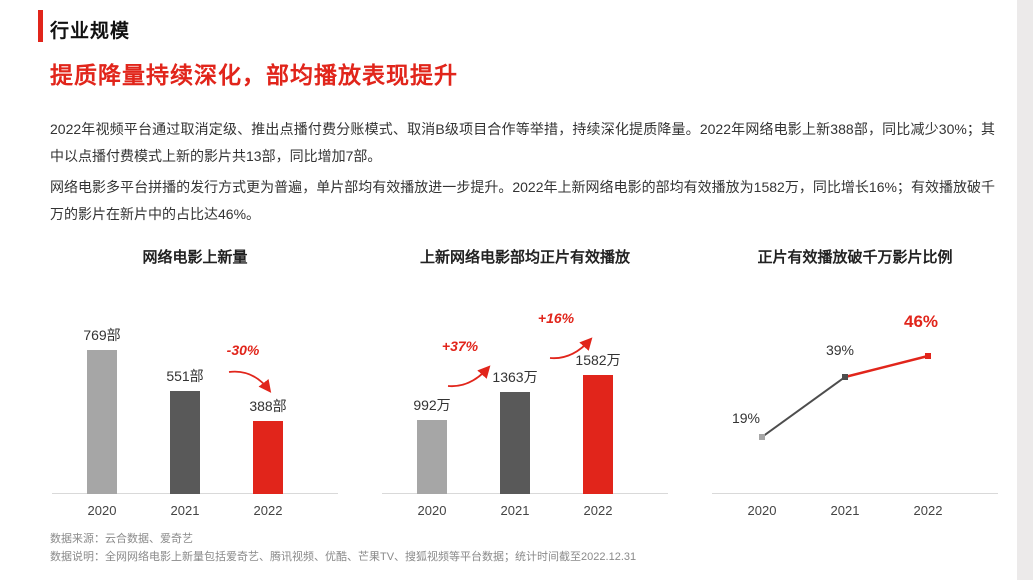  What do you see at coordinates (185, 376) in the screenshot?
I see `bar-value-label: 551部` at bounding box center [185, 376].